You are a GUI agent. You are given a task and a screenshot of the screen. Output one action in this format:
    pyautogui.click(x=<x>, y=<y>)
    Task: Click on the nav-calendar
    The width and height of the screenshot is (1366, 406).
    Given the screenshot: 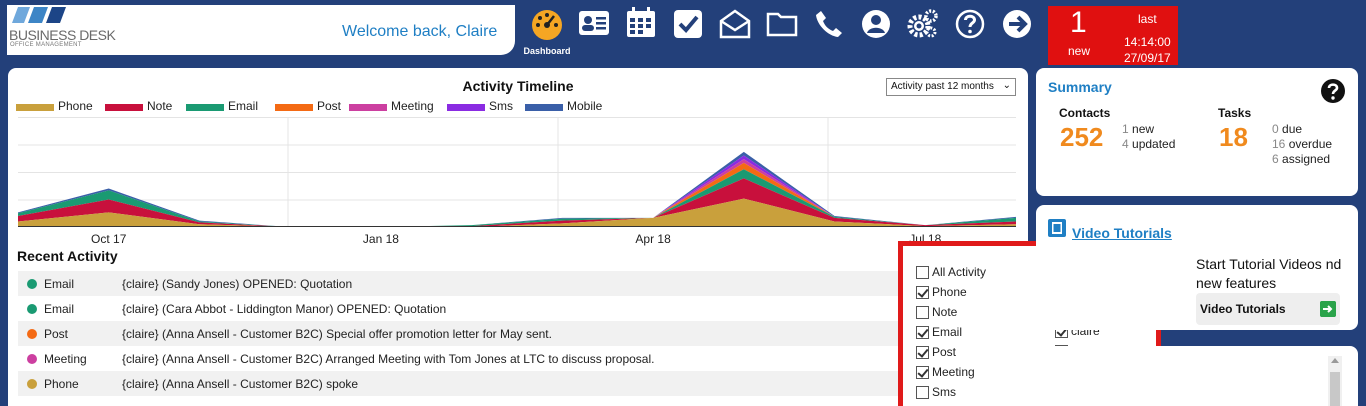 What is the action you would take?
    pyautogui.click(x=641, y=34)
    